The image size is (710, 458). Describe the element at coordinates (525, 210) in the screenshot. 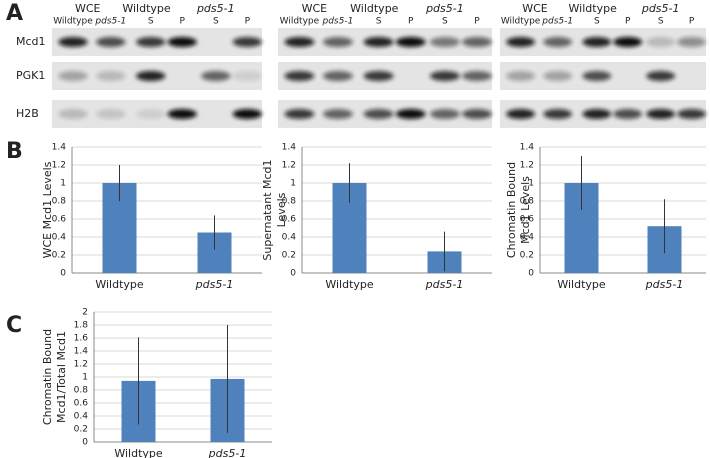

I see `y-axis-label: Mcd1 Levels` at that location.